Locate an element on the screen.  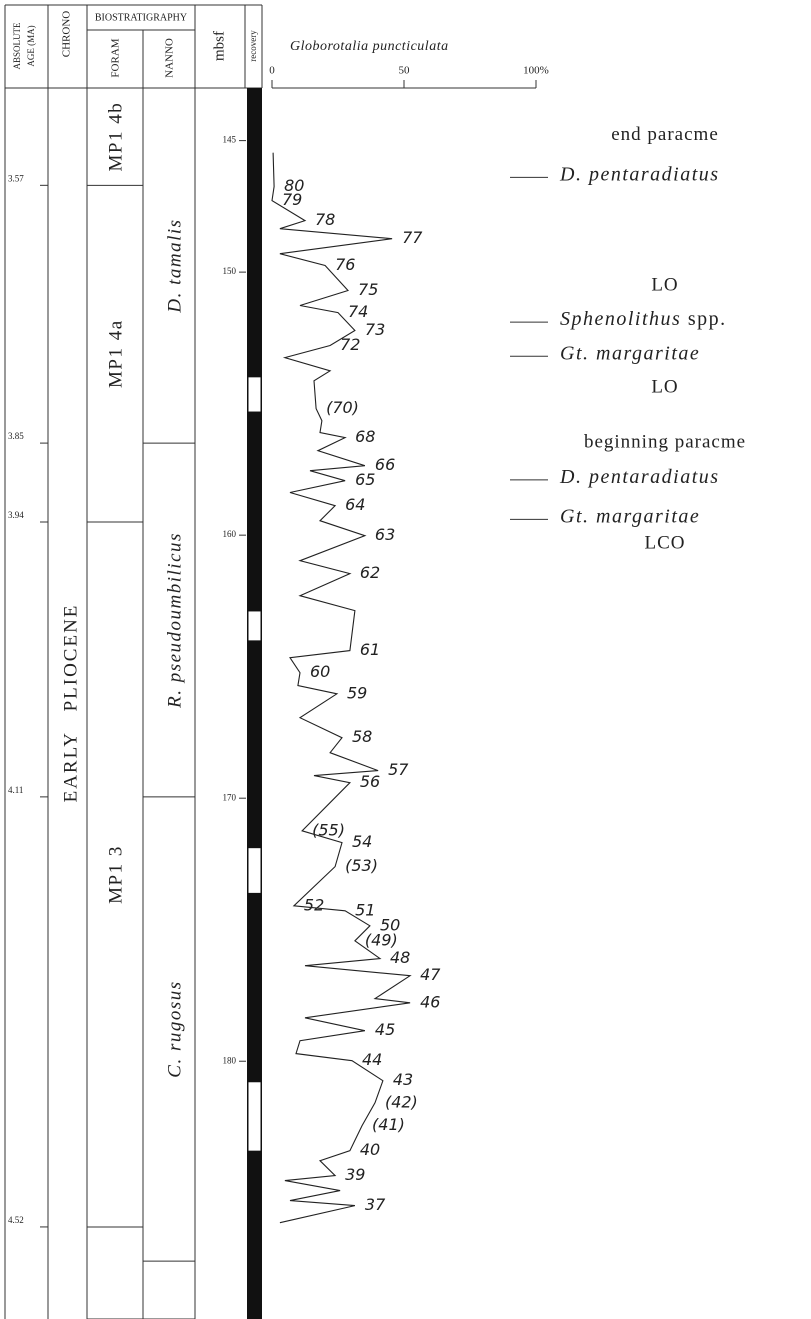
taxon-name: Sphenolithus is located at coordinates (620, 319).